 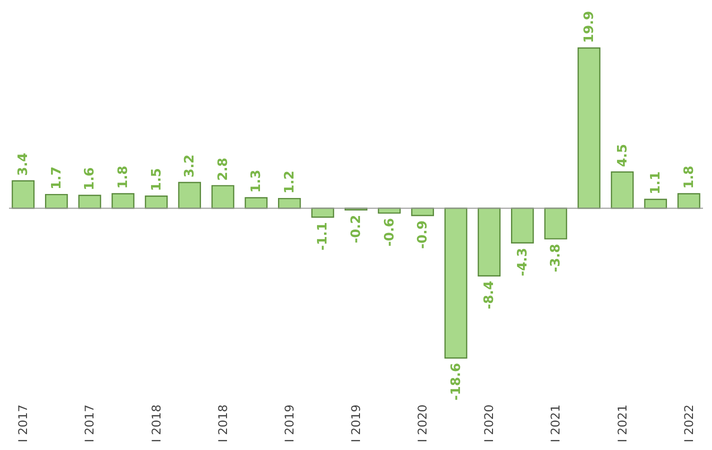 I want to click on data-label: 4.5, so click(x=622, y=155).